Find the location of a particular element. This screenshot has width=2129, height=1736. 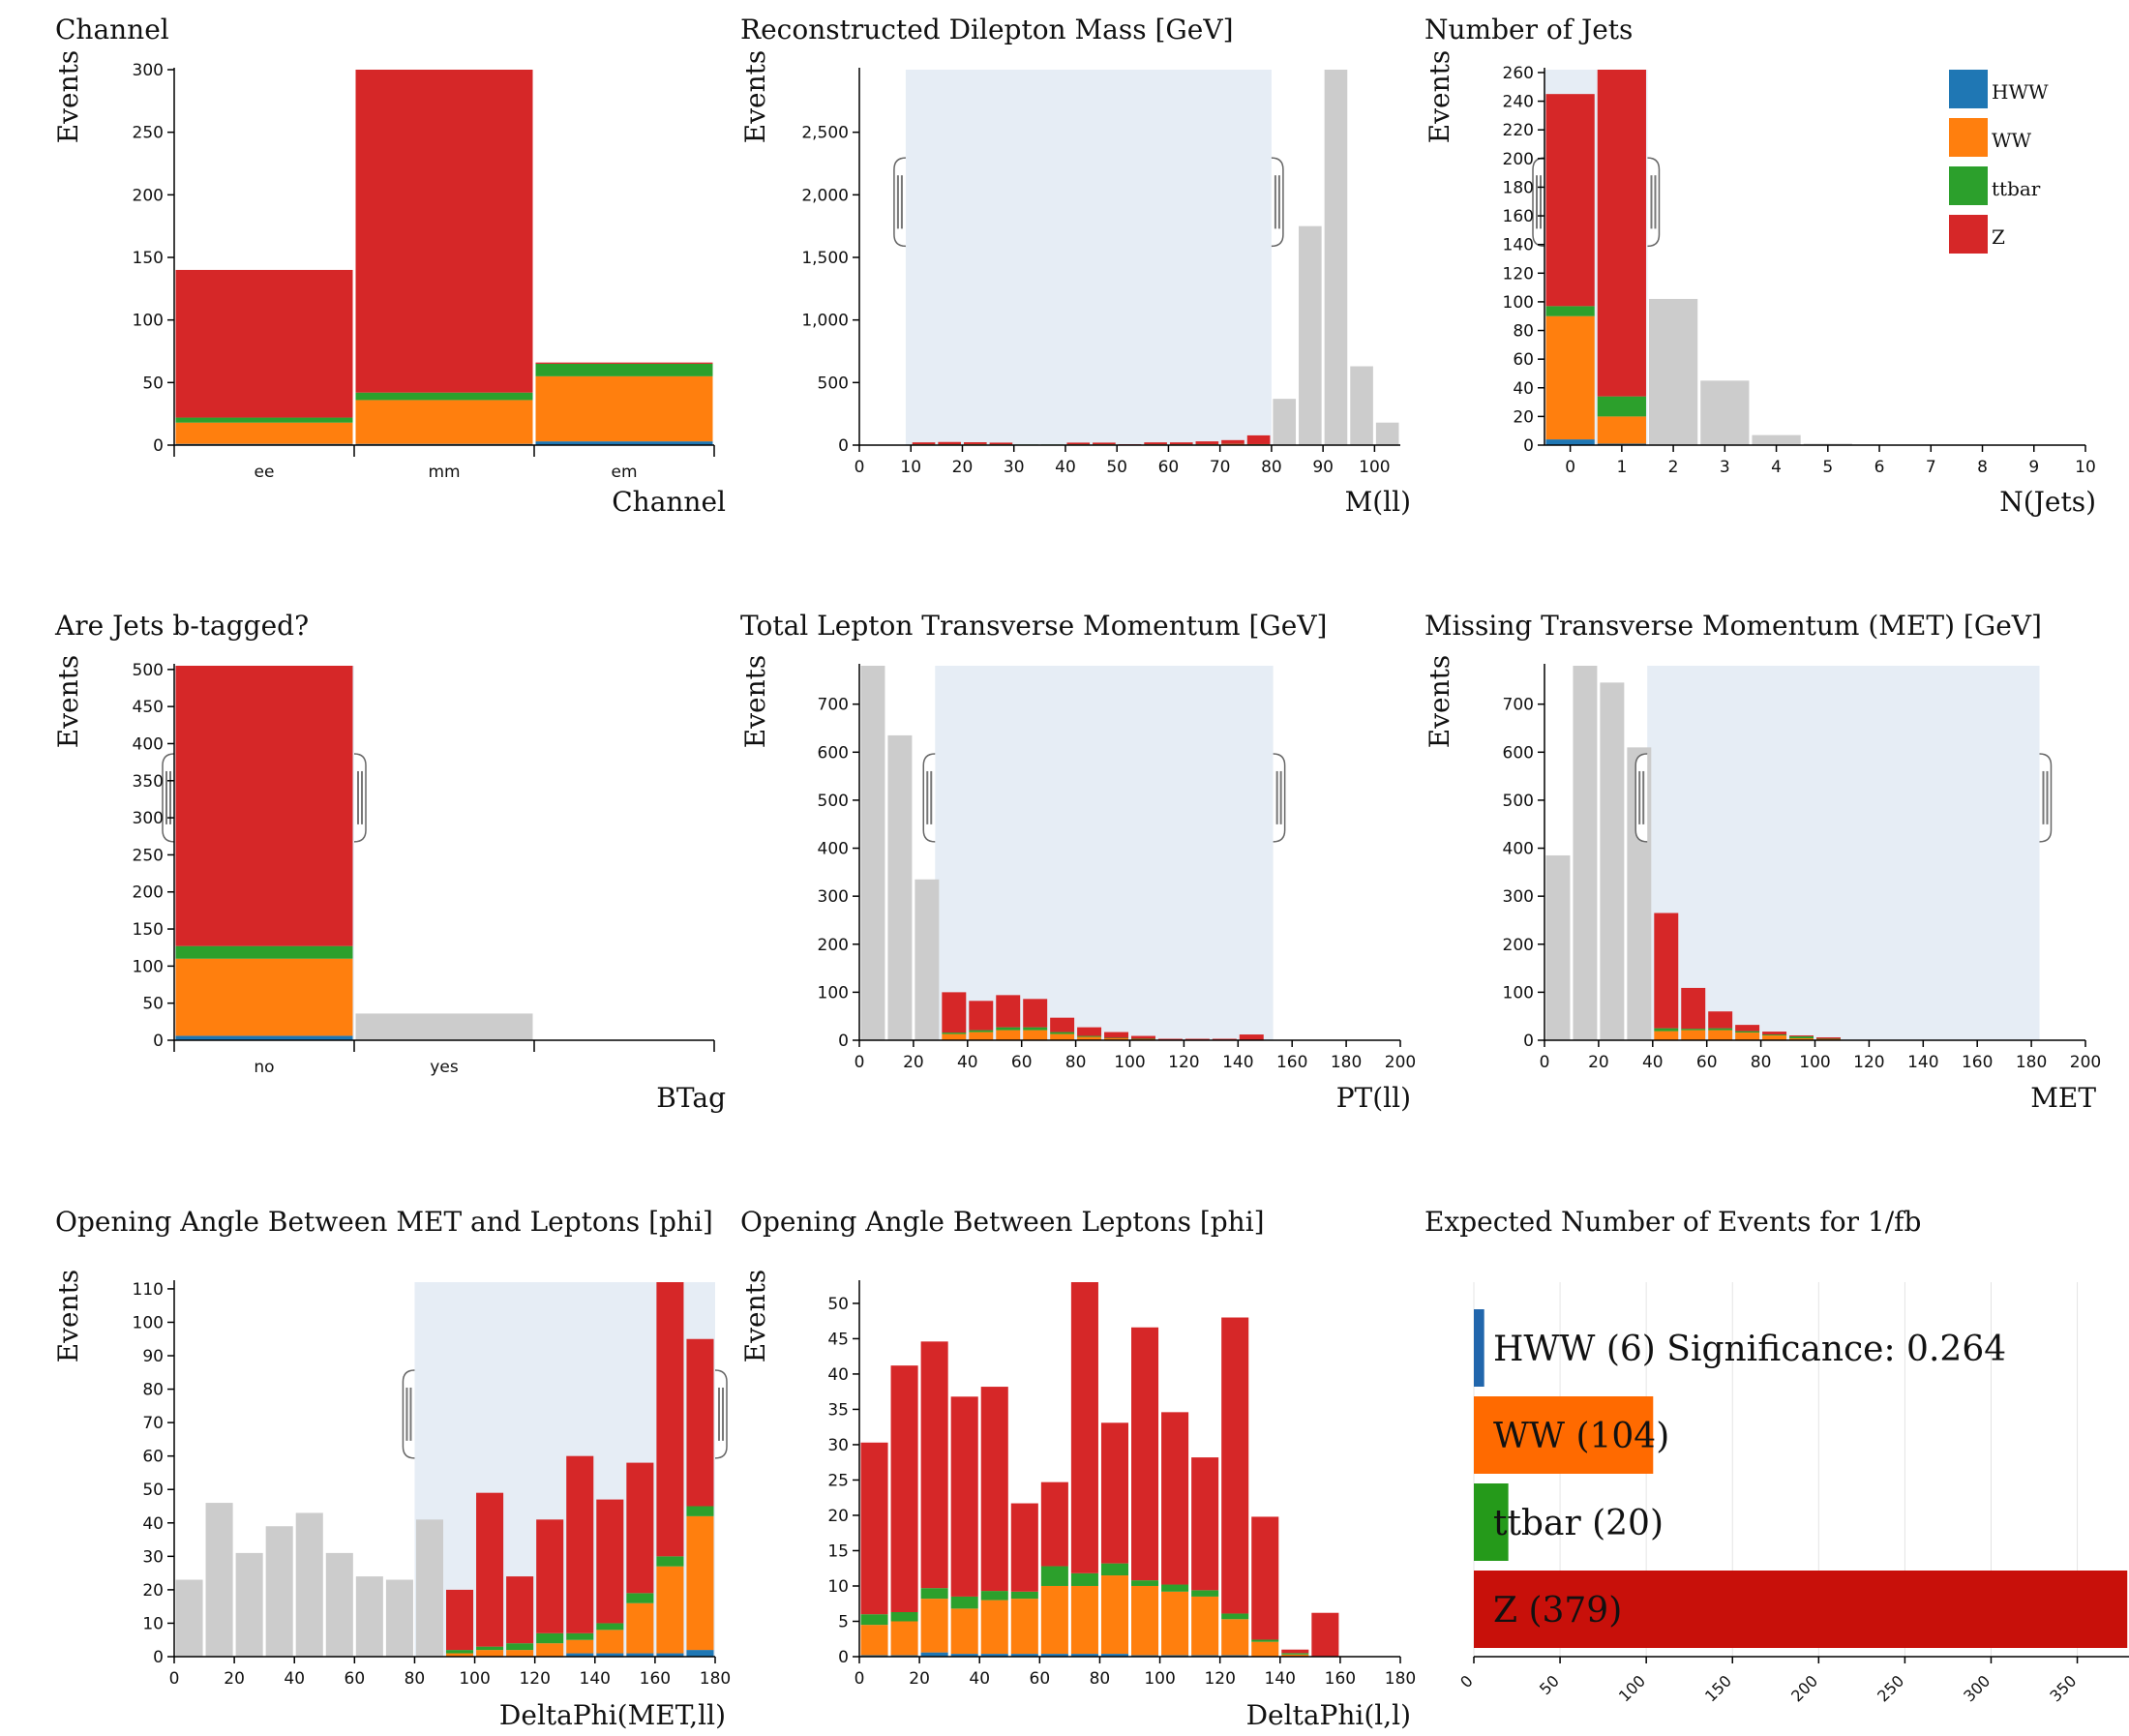

met-brush-handle is located at coordinates (2046, 798).